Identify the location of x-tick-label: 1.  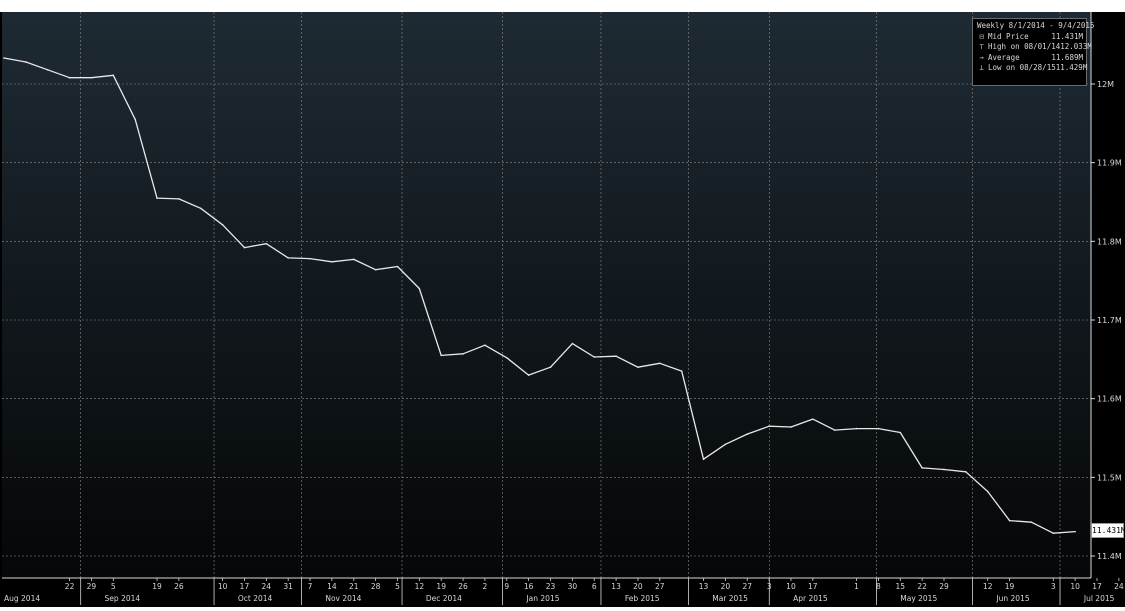
(856, 586).